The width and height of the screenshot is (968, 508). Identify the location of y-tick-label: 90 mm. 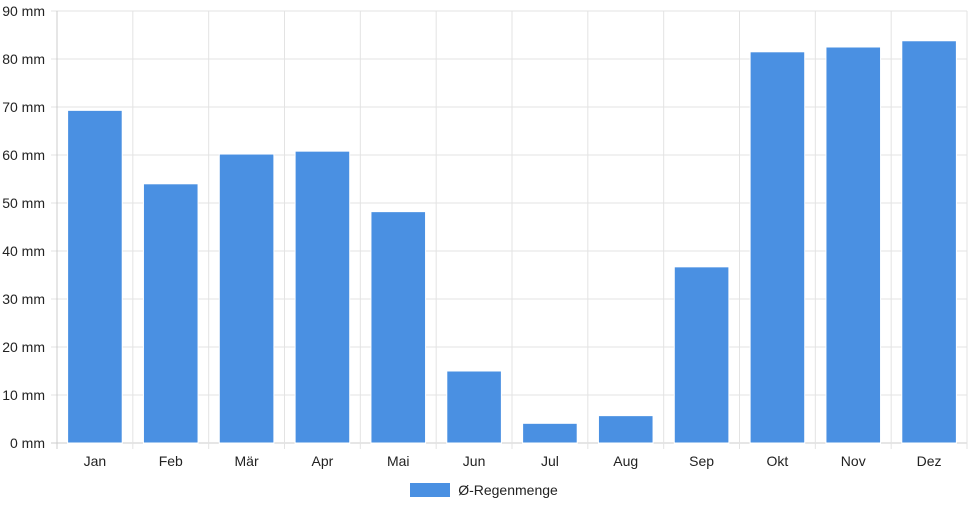
(23, 11).